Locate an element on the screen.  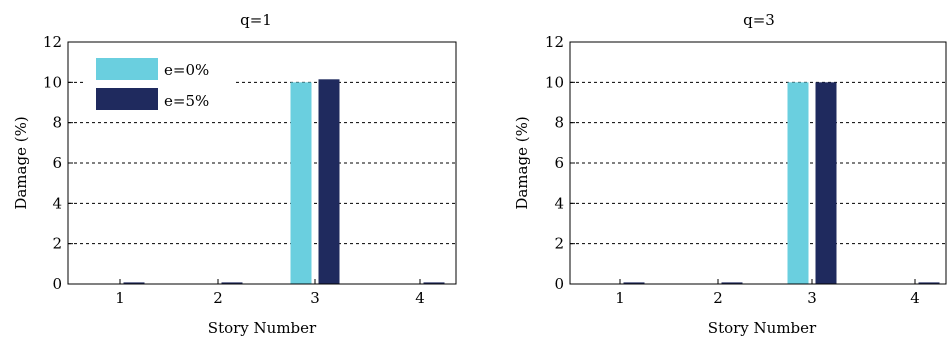
chart-title: q=1 is located at coordinates (256, 20).